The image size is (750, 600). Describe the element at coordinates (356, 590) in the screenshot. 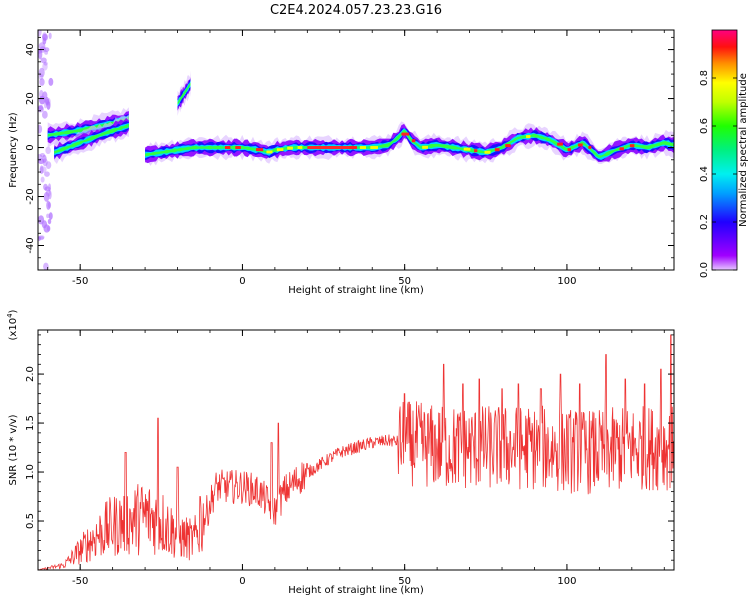

I see `snr-xlabel: Height of straight line (km)` at that location.